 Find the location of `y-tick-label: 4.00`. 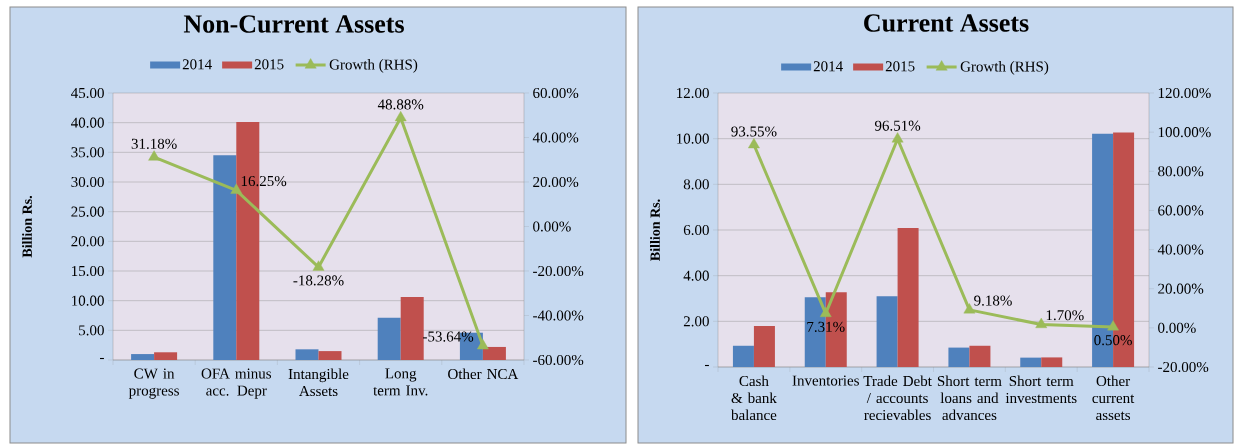

y-tick-label: 4.00 is located at coordinates (696, 275).